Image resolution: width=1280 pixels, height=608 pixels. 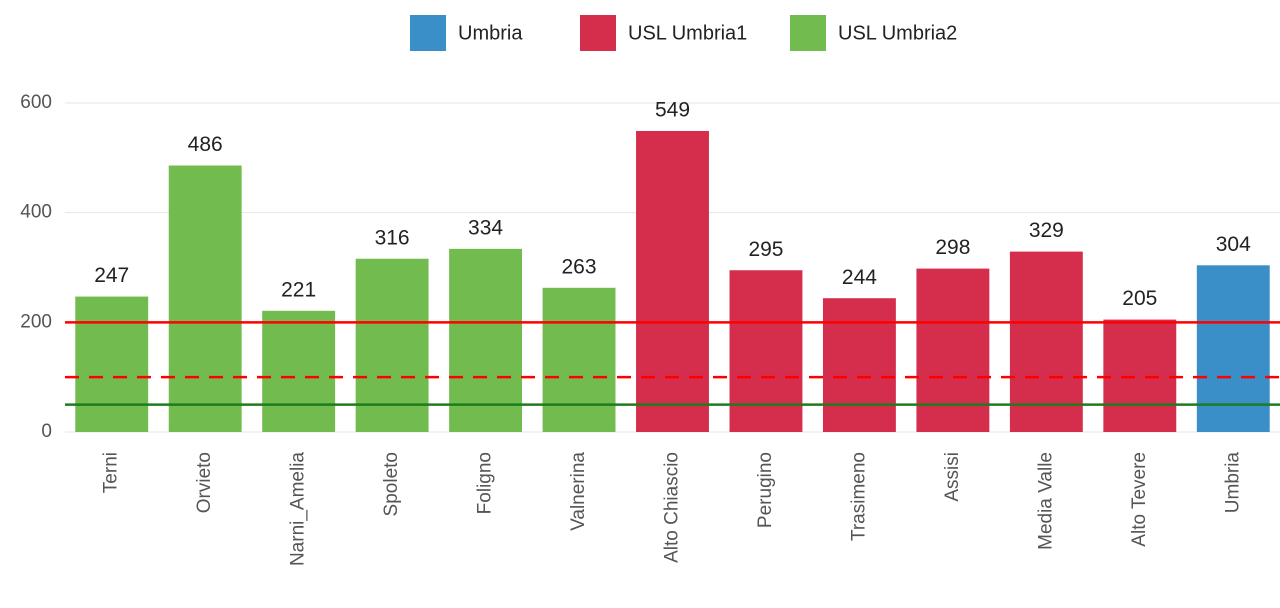 What do you see at coordinates (1139, 499) in the screenshot?
I see `x-tick-label: Alto Tevere` at bounding box center [1139, 499].